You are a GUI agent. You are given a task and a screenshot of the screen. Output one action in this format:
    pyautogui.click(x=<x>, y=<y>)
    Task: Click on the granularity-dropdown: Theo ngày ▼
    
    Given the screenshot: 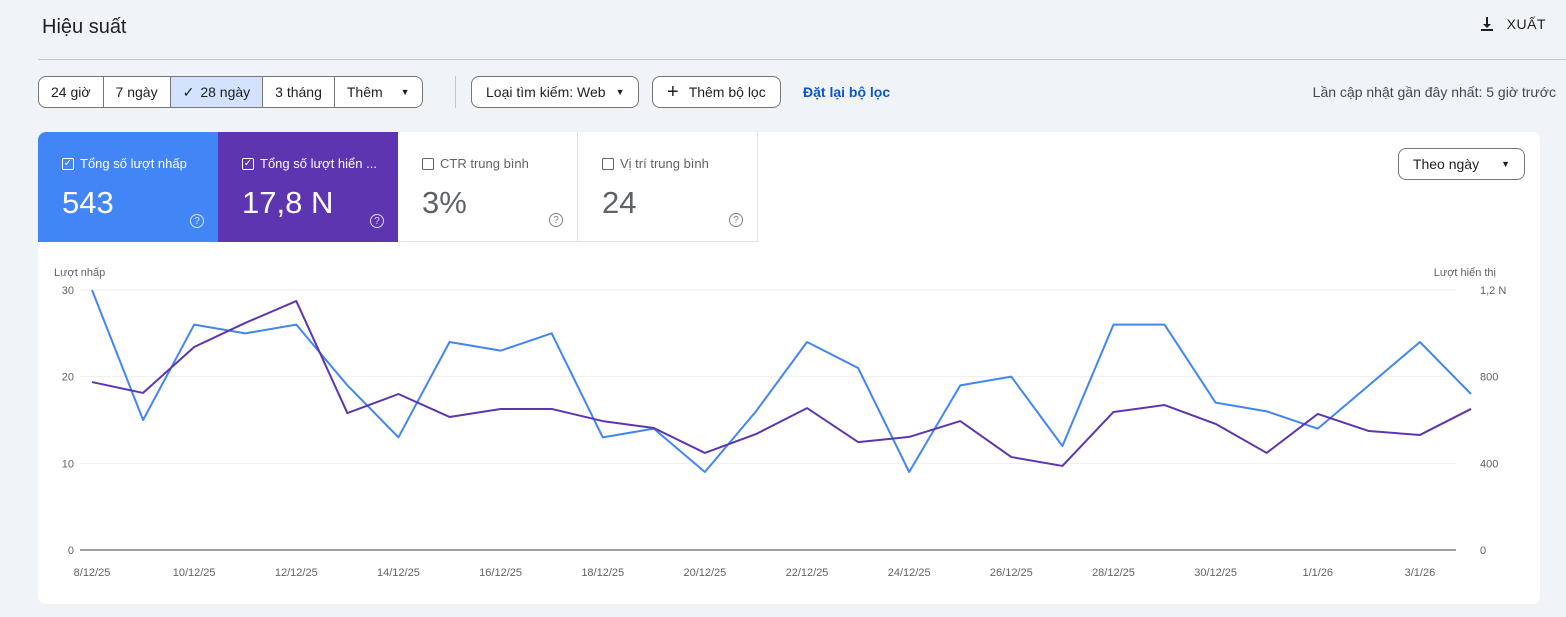 What is the action you would take?
    pyautogui.click(x=1461, y=164)
    